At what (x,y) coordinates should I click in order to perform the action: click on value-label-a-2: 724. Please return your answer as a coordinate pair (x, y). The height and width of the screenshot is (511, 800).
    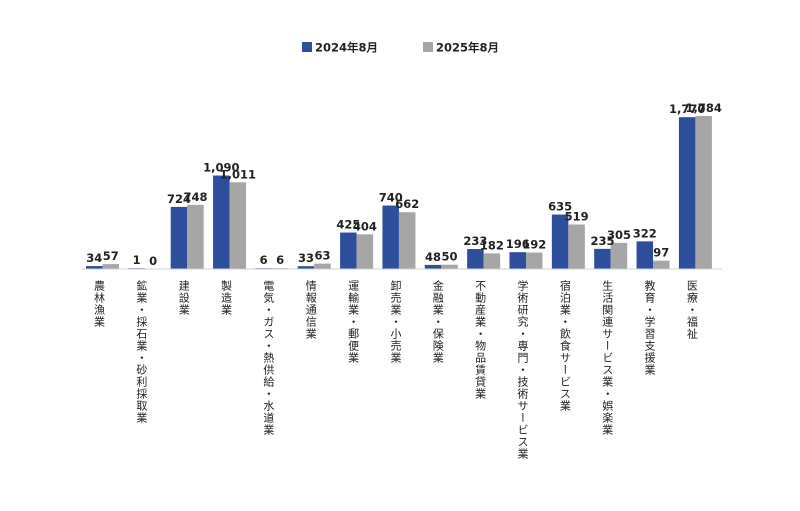
    Looking at the image, I should click on (179, 199).